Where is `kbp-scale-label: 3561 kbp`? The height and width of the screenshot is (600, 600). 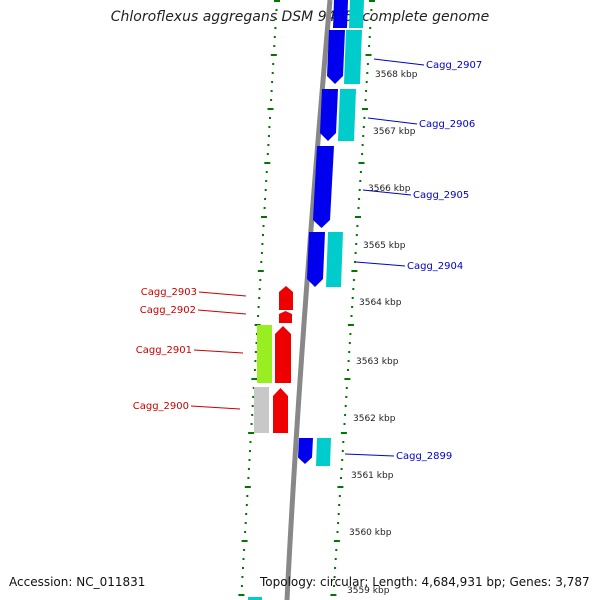
kbp-scale-label: 3561 kbp is located at coordinates (372, 476).